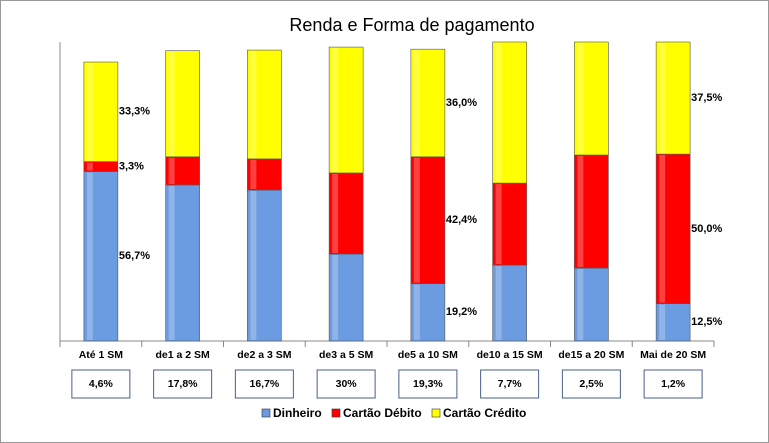  I want to click on x-tick-label: de1 a 2 SM, so click(182, 355).